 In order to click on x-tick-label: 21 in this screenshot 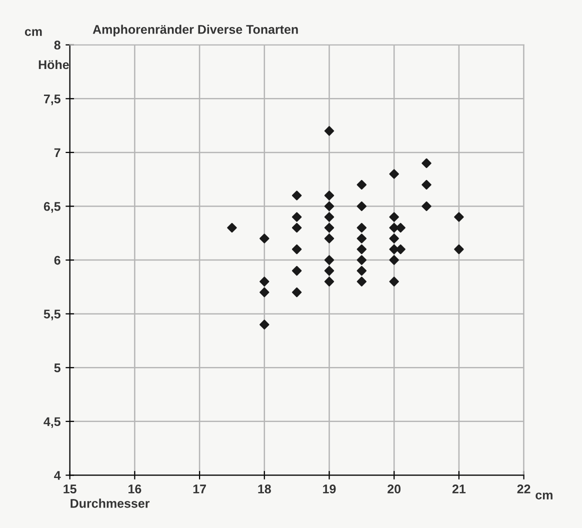, I will do `click(459, 489)`.